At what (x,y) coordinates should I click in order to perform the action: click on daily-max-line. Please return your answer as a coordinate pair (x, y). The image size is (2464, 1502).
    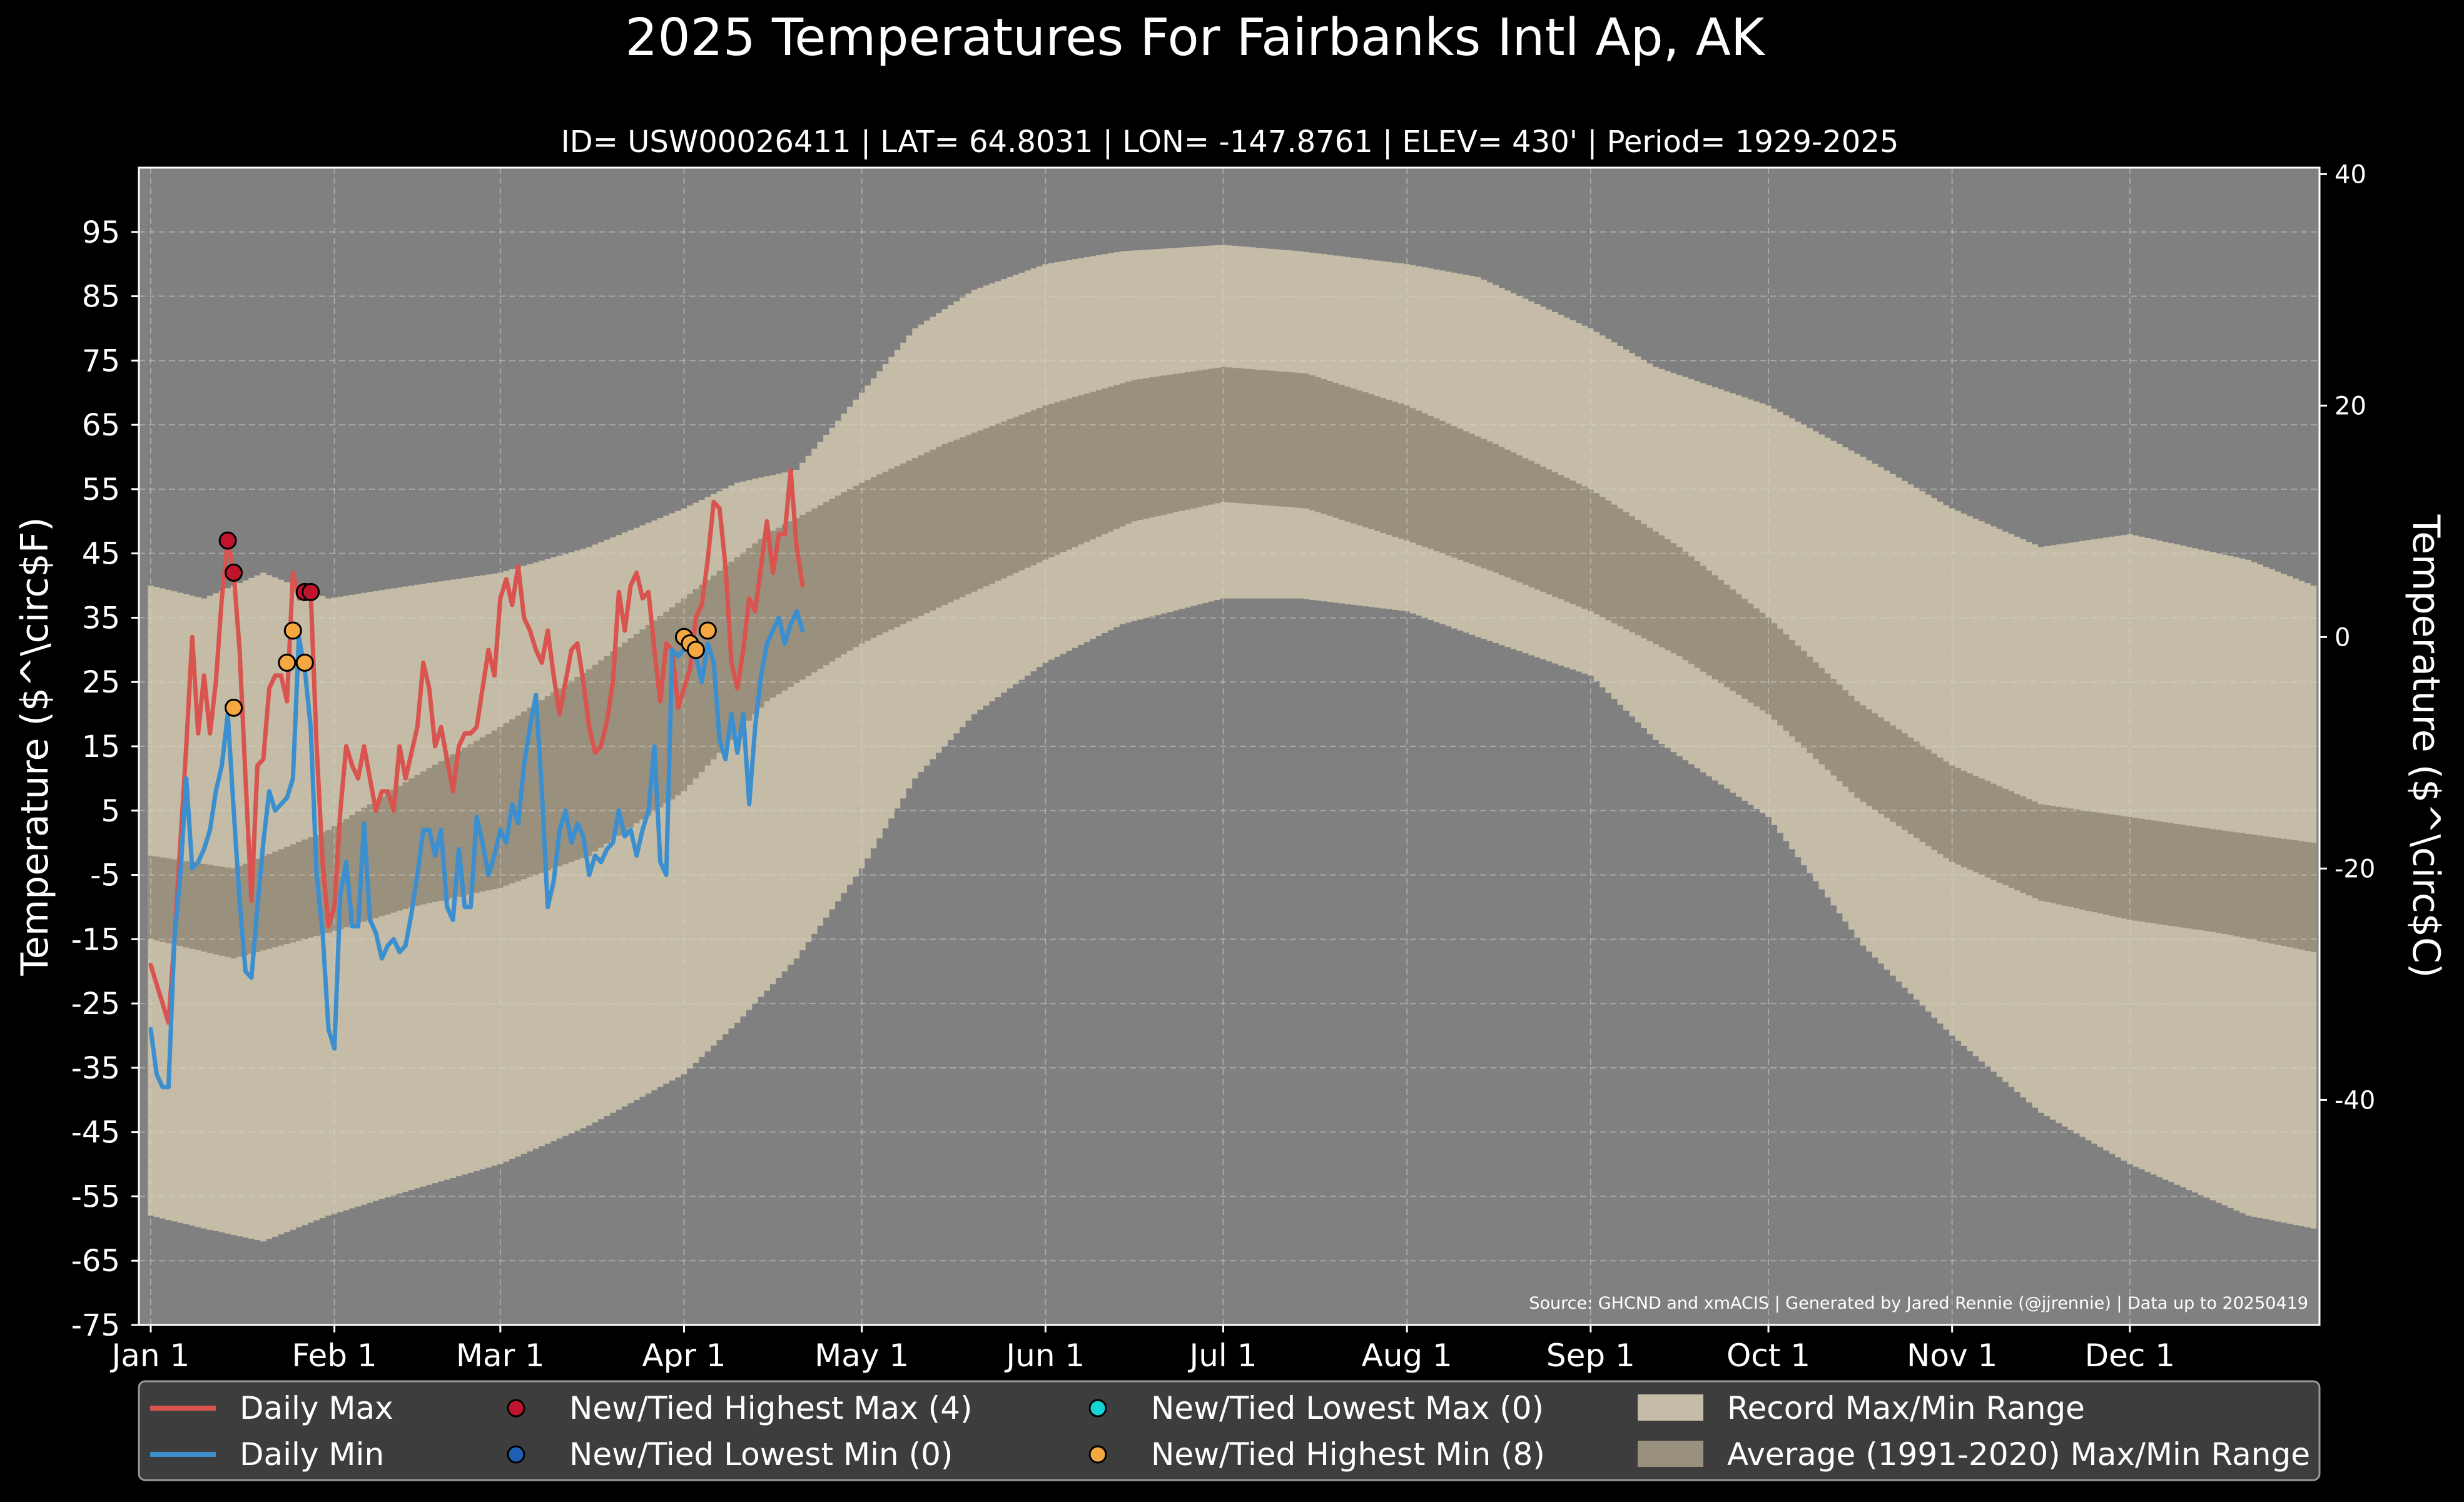
    Looking at the image, I should click on (477, 746).